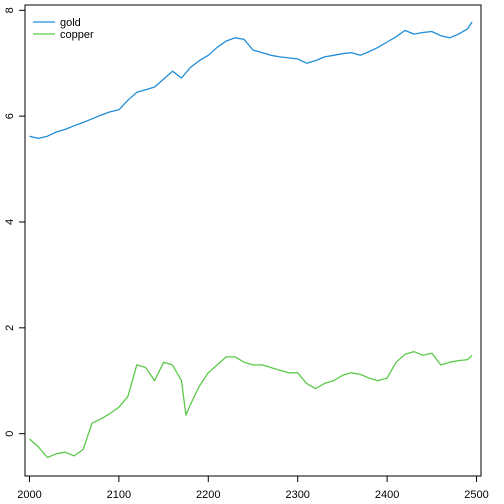  Describe the element at coordinates (10, 328) in the screenshot. I see `y-tick-label: 2` at that location.